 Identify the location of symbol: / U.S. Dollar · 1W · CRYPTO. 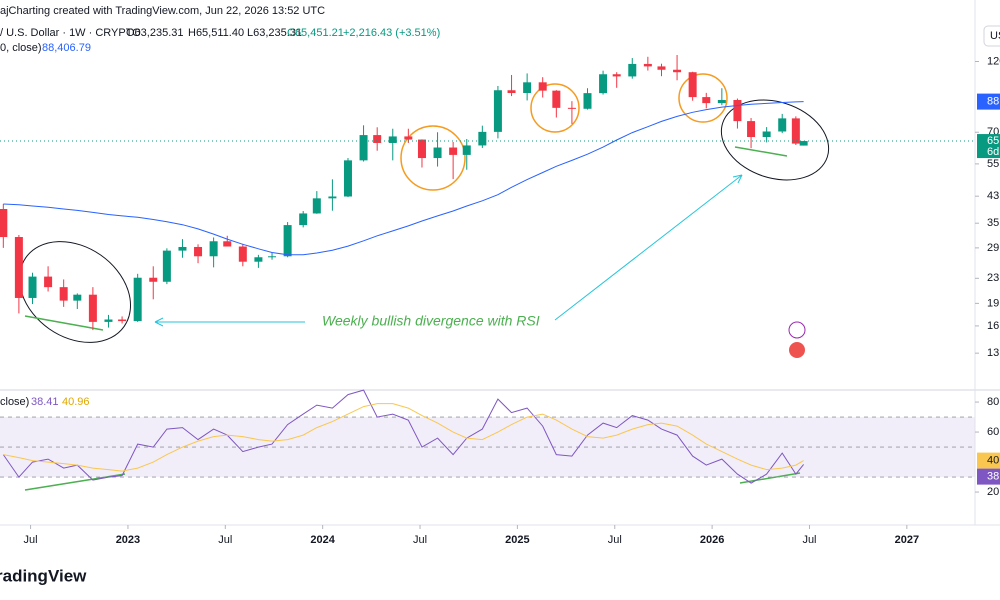
(70, 33).